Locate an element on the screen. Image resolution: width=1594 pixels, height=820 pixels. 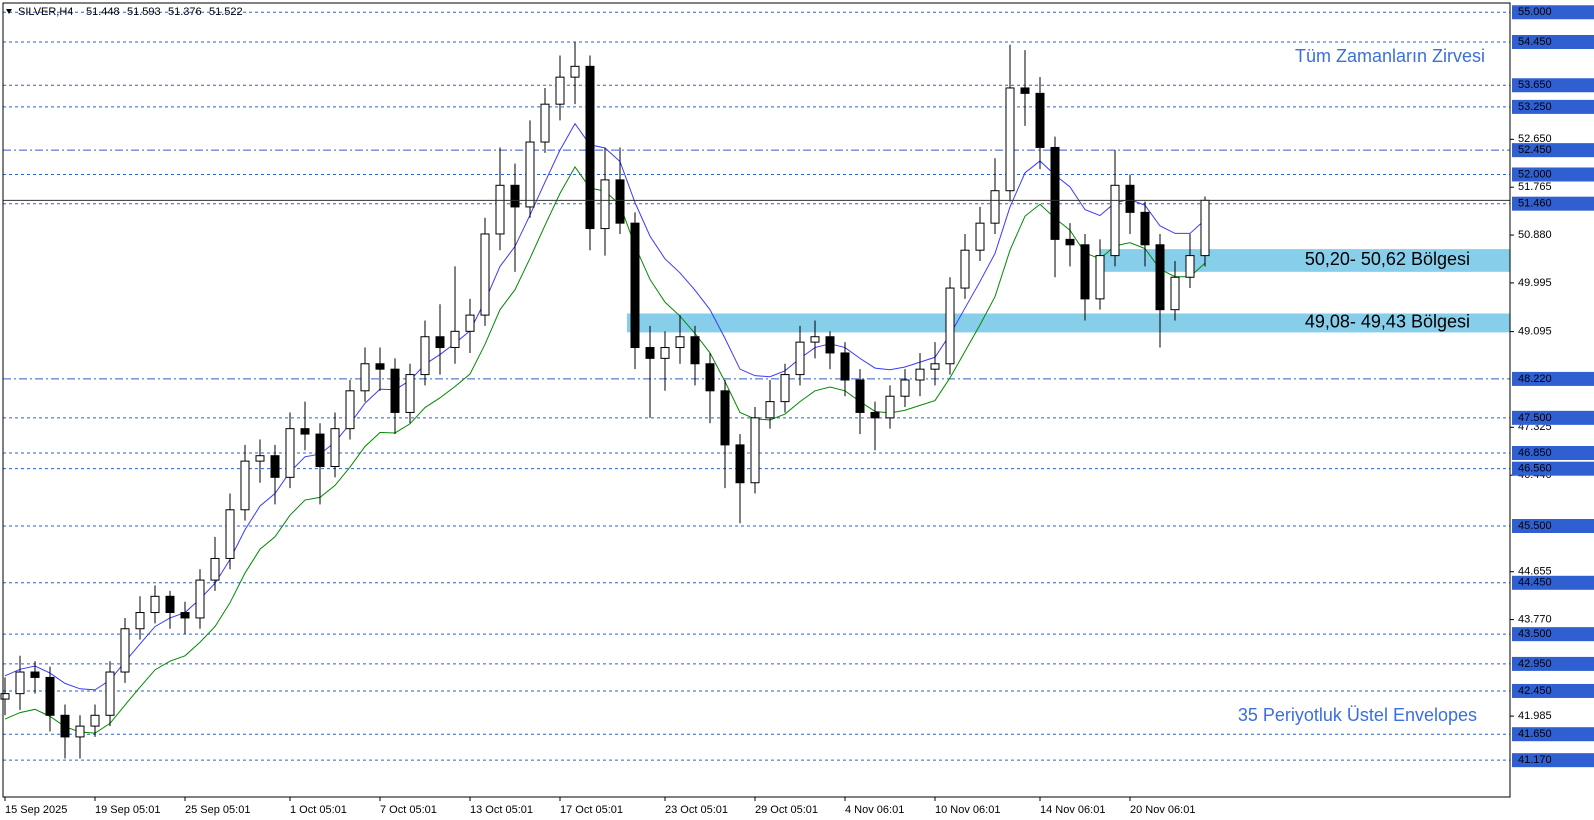
x-tick-label: 1 Oct 05:01 is located at coordinates (318, 810).